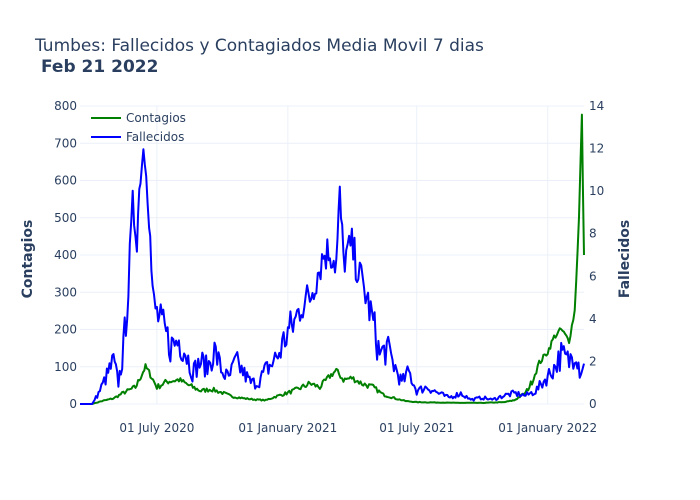 The height and width of the screenshot is (500, 700). I want to click on y2-tick-label: 0, so click(593, 404).